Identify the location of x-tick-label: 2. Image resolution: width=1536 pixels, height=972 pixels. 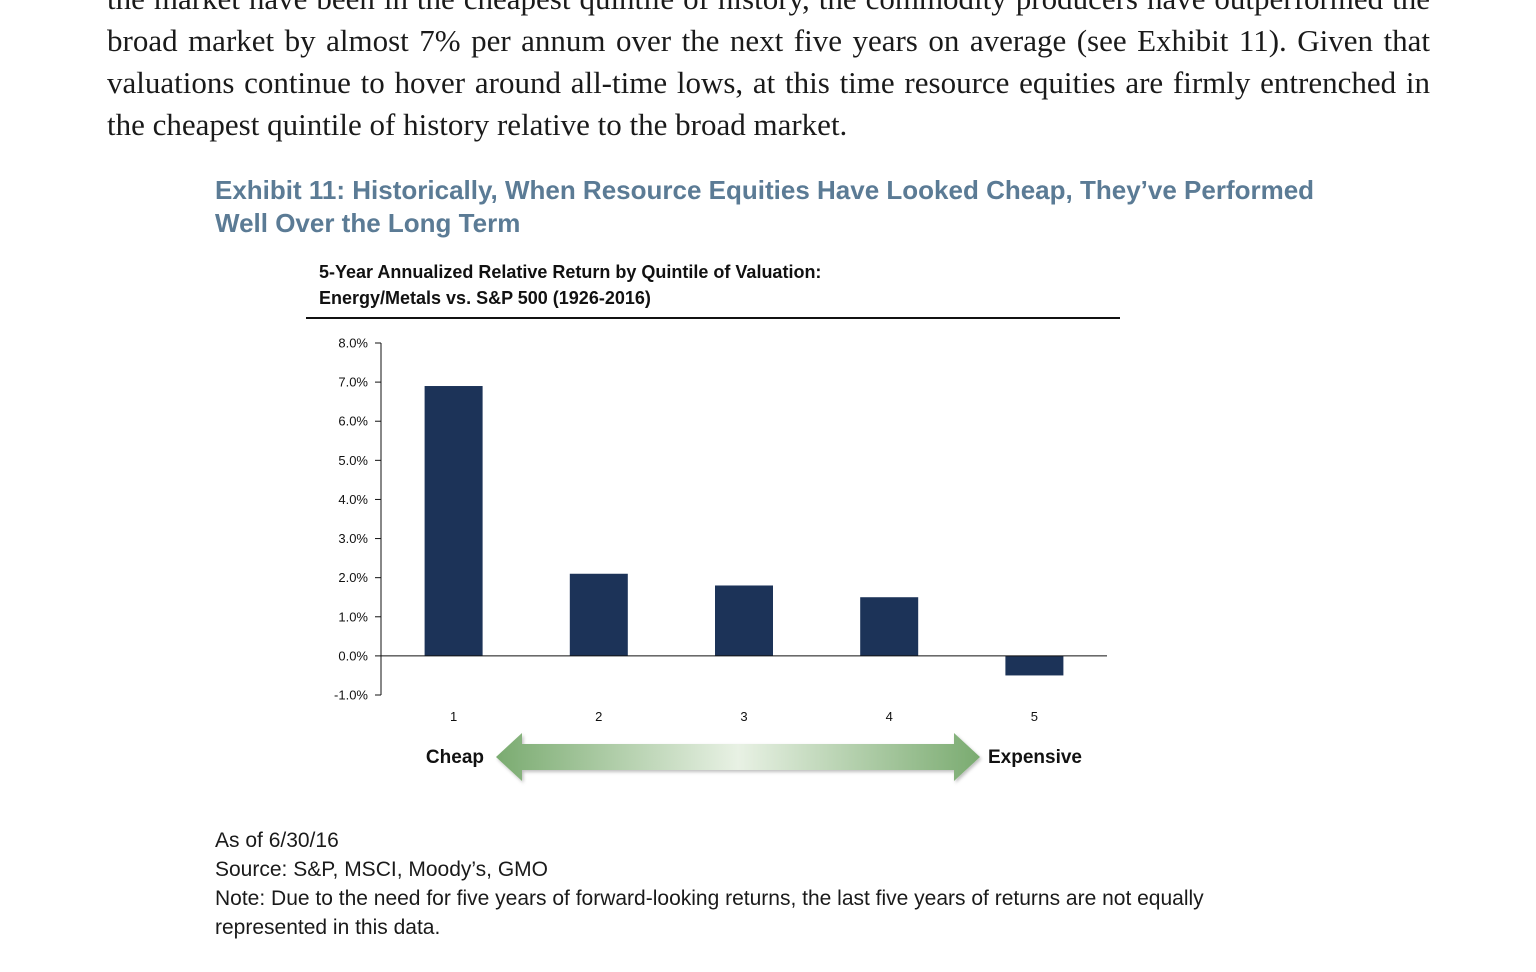
(598, 716).